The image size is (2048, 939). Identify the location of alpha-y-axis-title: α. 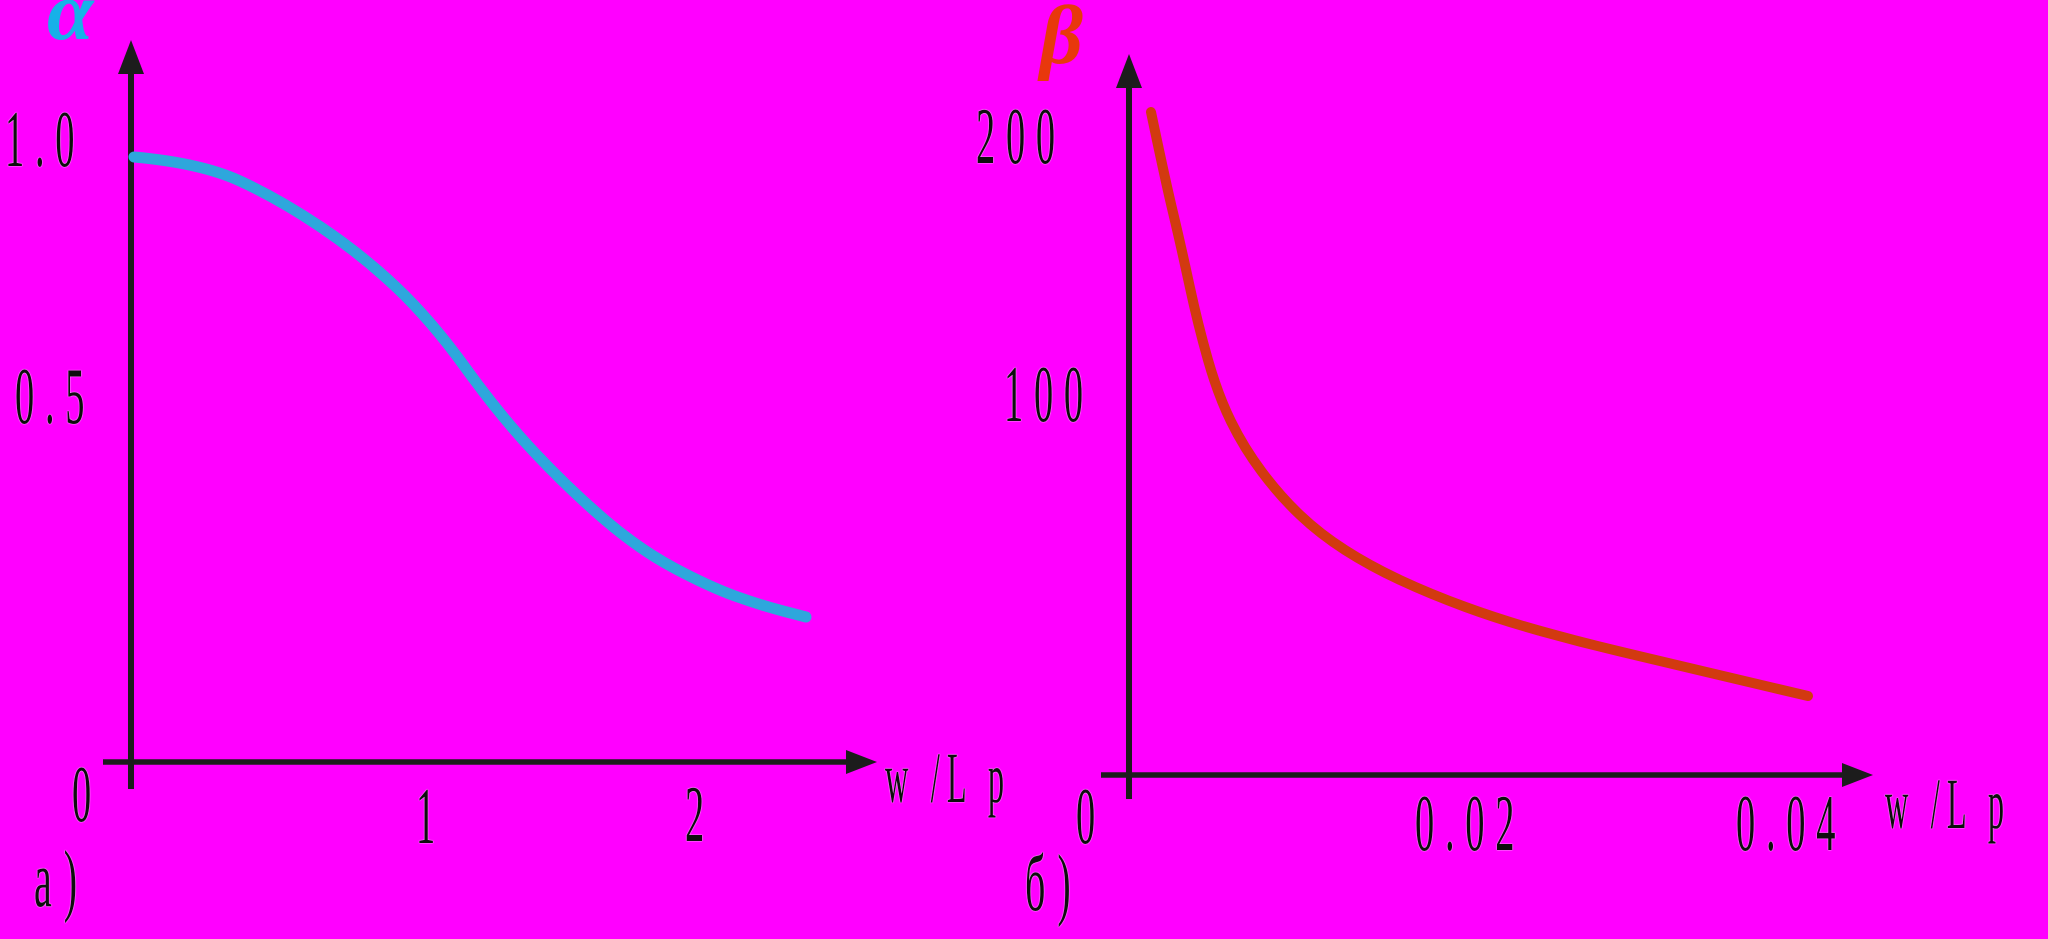
(70, 29).